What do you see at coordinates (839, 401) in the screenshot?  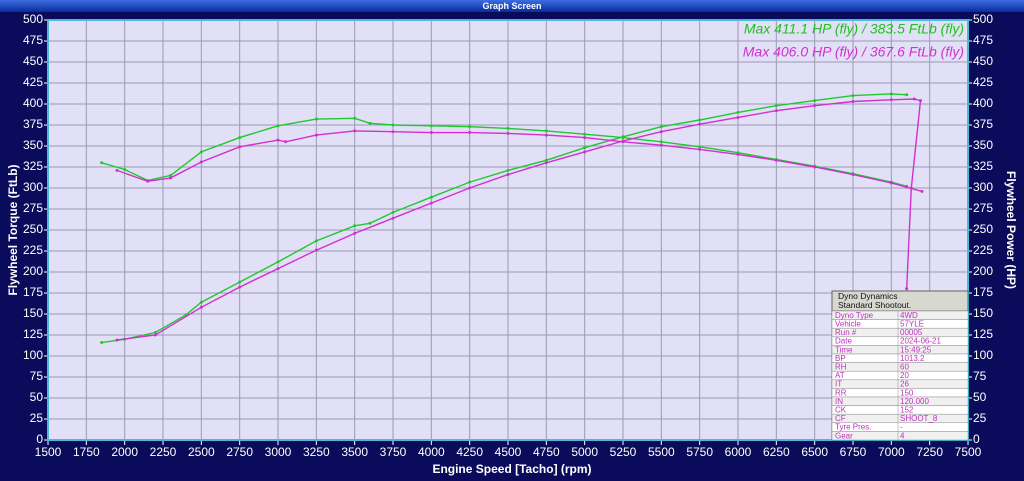 I see `info-label: IN` at bounding box center [839, 401].